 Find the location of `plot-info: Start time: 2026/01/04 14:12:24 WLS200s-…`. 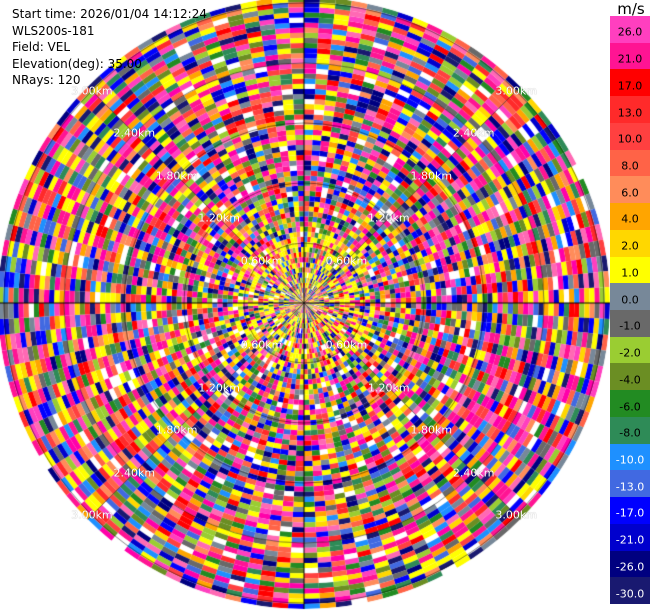

plot-info: Start time: 2026/01/04 14:12:24 WLS200s-… is located at coordinates (109, 47).